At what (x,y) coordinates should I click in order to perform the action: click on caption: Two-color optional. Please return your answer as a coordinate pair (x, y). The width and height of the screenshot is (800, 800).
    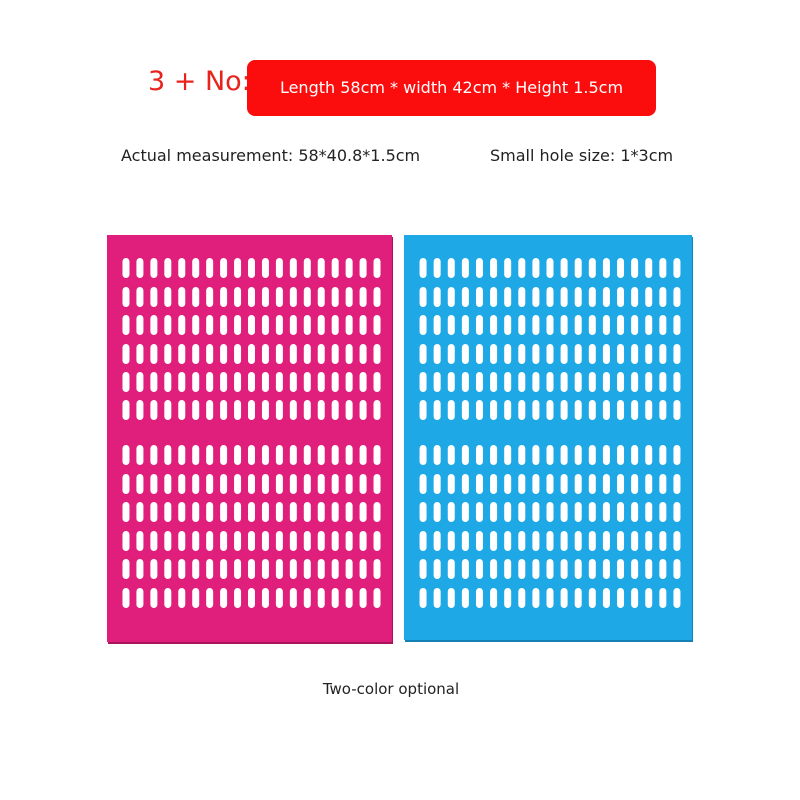
    Looking at the image, I should click on (391, 689).